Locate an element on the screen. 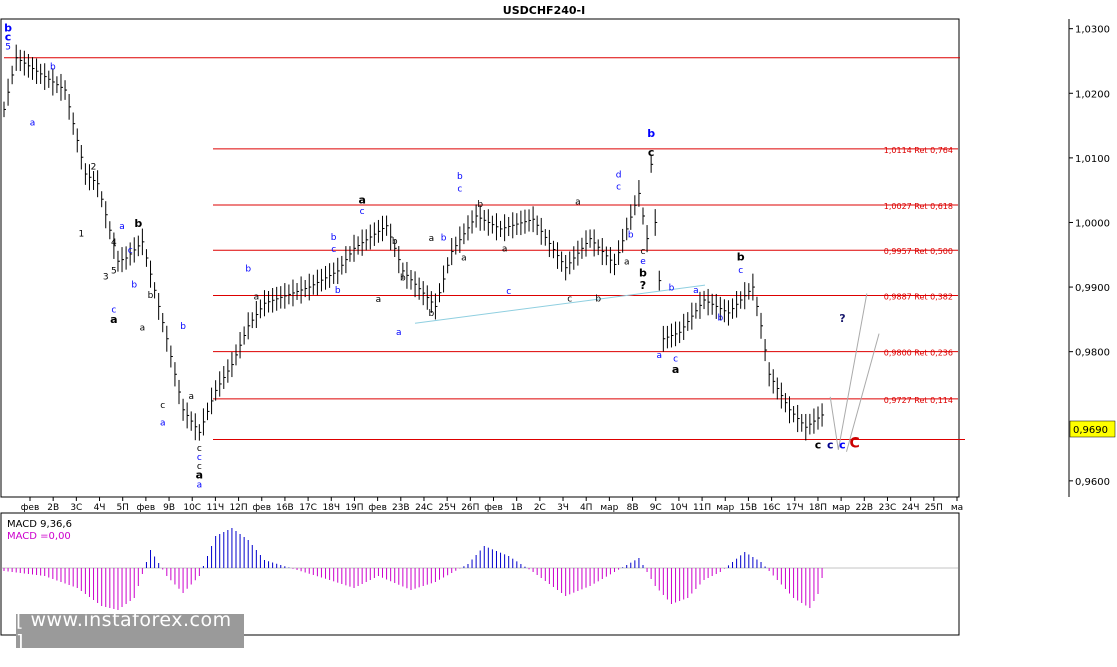 Image resolution: width=1117 pixels, height=667 pixels. time-tick-label: 25П is located at coordinates (934, 508).